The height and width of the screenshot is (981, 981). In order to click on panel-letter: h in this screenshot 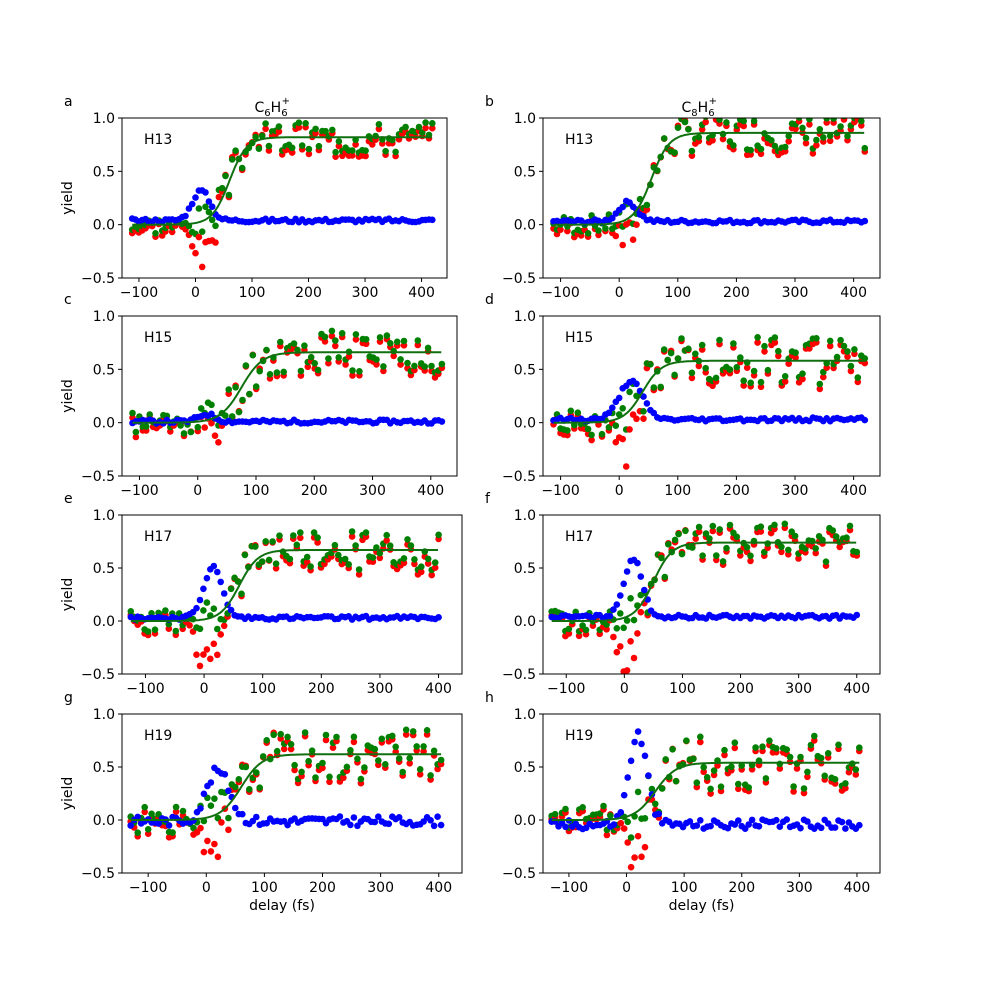, I will do `click(489, 698)`.